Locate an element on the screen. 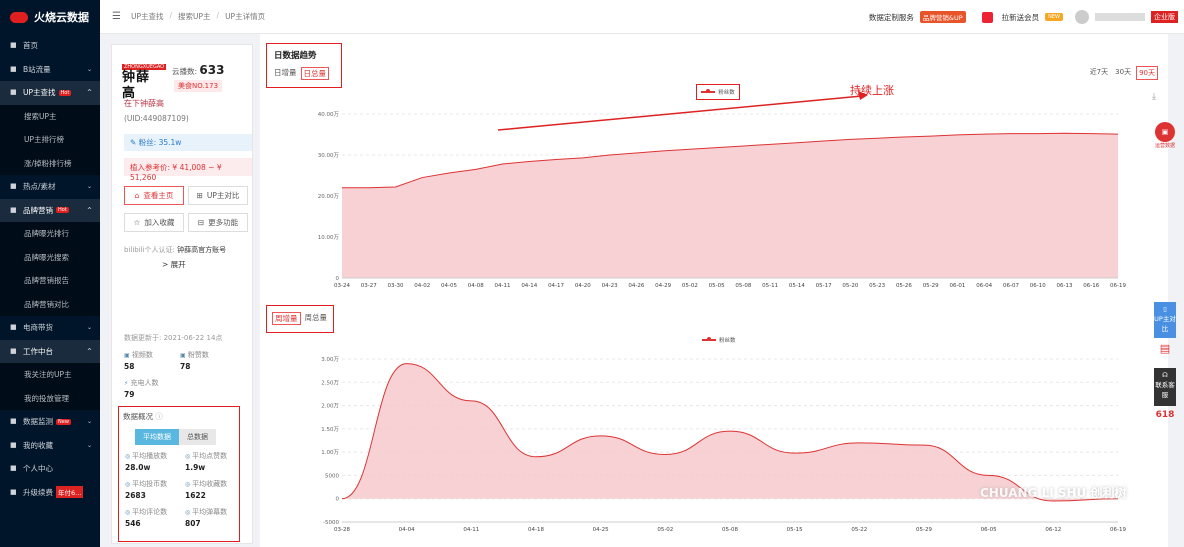 Image resolution: width=1184 pixels, height=547 pixels. overview-stat: ◎ 平均投币数 2683 is located at coordinates (146, 489).